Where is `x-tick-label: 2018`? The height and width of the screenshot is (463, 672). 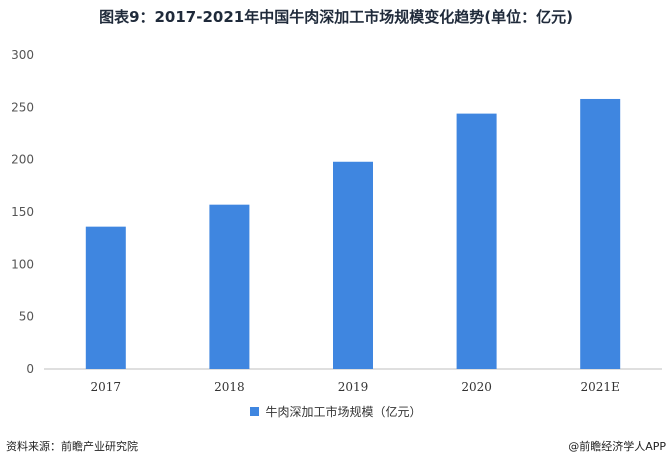 x-tick-label: 2018 is located at coordinates (229, 387).